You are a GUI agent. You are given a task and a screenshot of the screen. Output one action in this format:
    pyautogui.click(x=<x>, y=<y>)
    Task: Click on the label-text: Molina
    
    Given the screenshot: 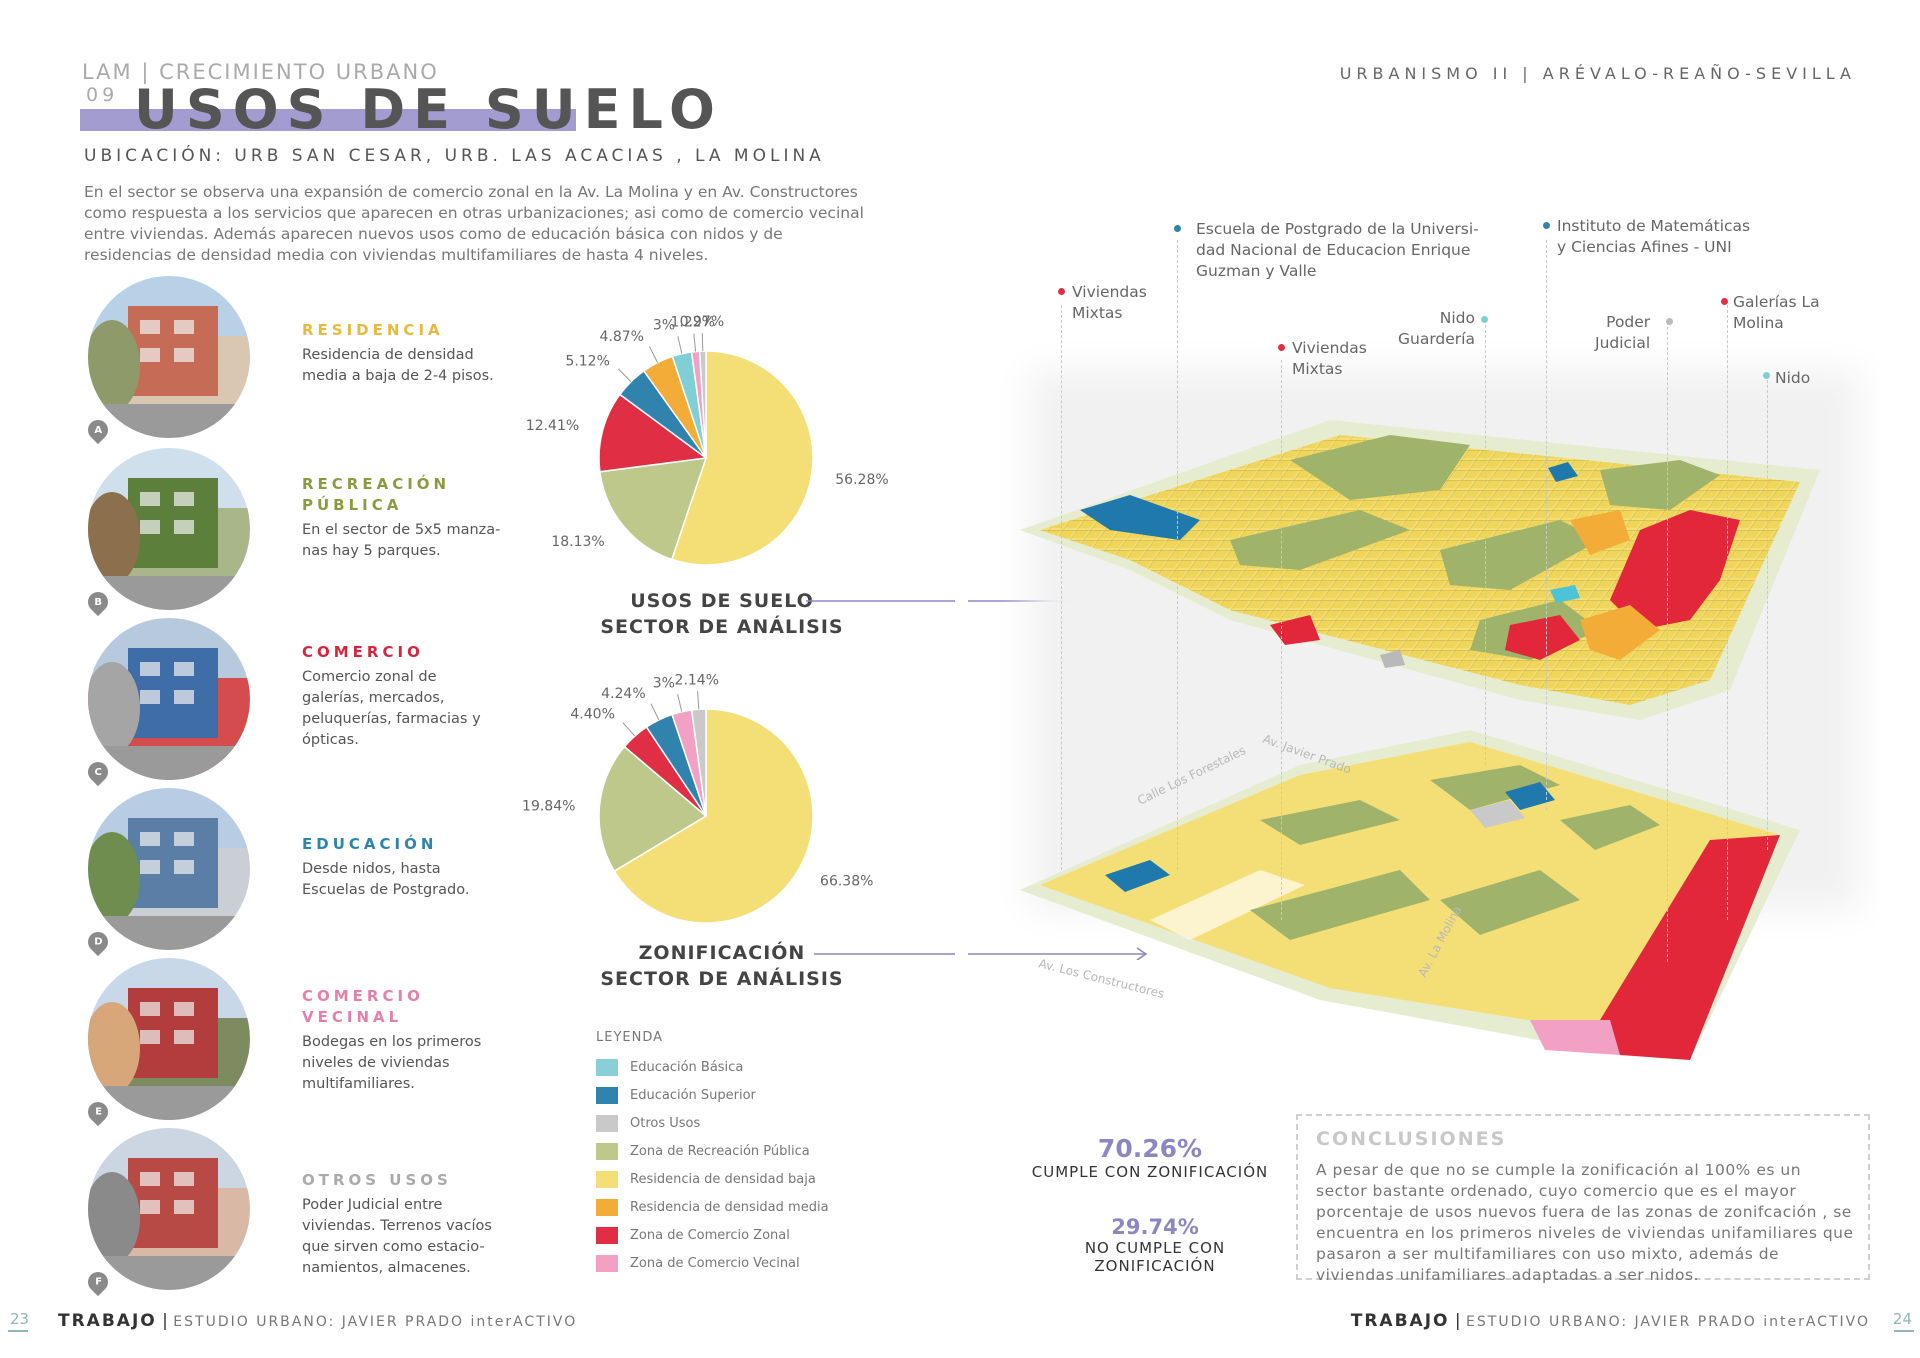 What is the action you would take?
    pyautogui.click(x=1758, y=323)
    